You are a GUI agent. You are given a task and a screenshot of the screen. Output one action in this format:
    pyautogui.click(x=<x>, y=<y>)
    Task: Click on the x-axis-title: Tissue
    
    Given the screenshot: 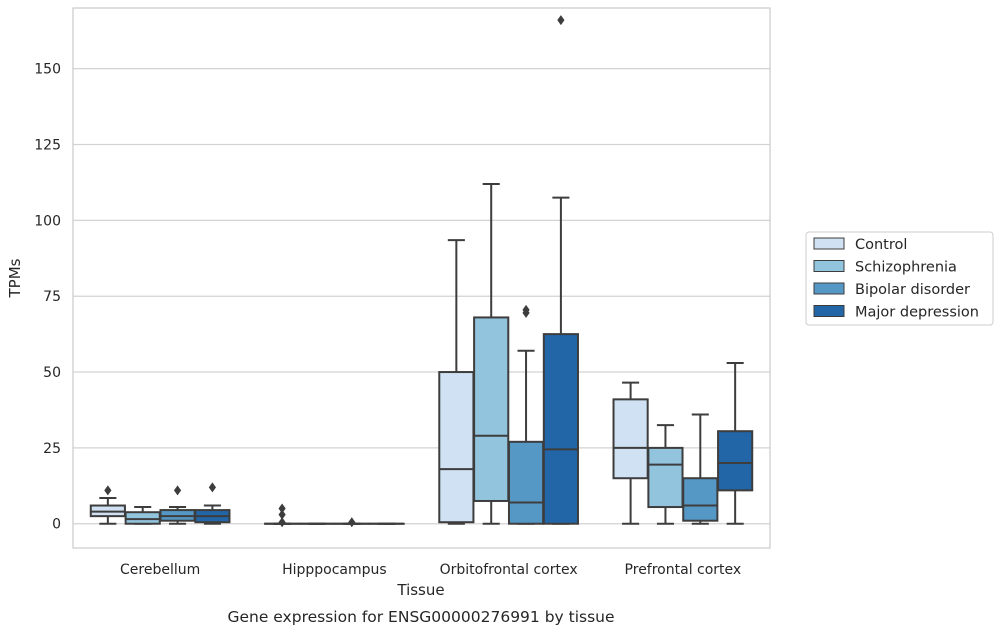 What is the action you would take?
    pyautogui.click(x=420, y=590)
    